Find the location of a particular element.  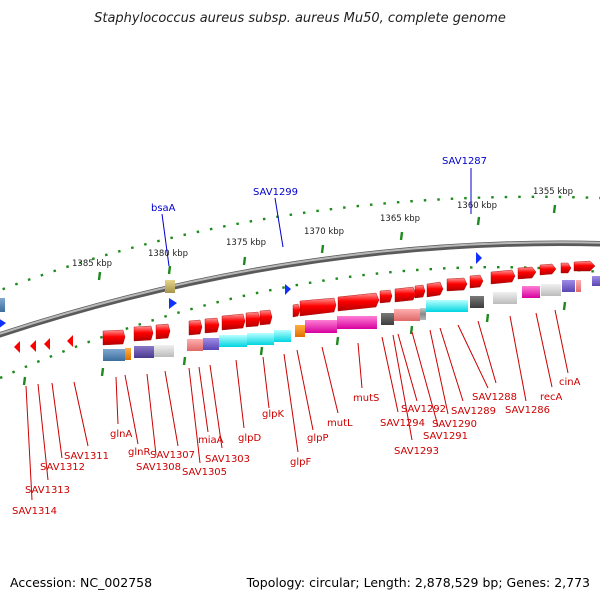

label-SAV1311: SAV1311 is located at coordinates (86, 456).